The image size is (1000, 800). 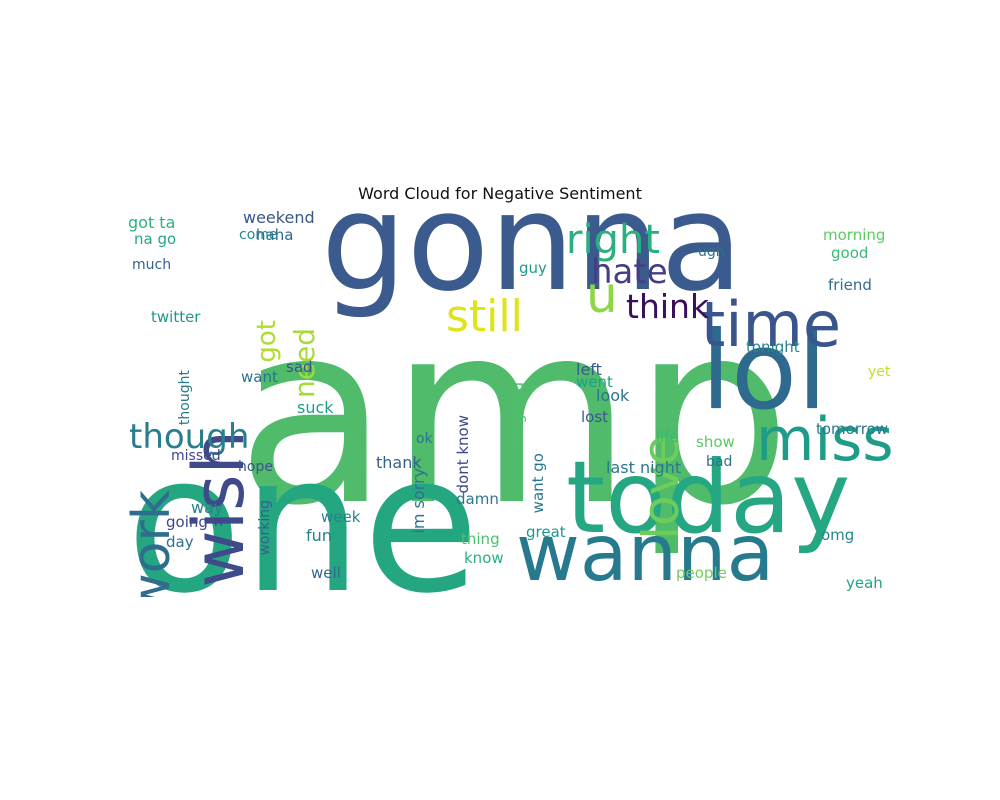 What do you see at coordinates (838, 535) in the screenshot?
I see `cloud-word: omg` at bounding box center [838, 535].